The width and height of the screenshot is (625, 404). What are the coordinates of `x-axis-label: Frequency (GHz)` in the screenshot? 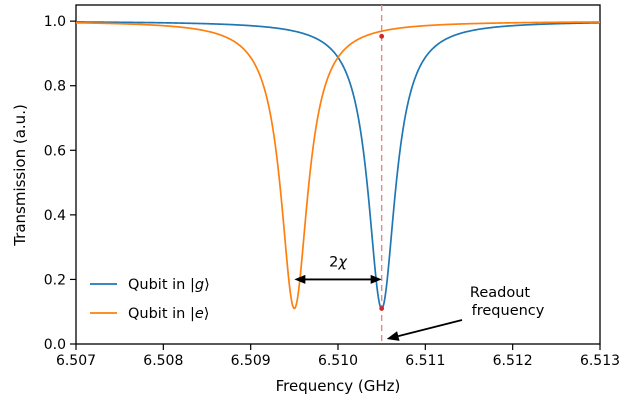 It's located at (338, 386).